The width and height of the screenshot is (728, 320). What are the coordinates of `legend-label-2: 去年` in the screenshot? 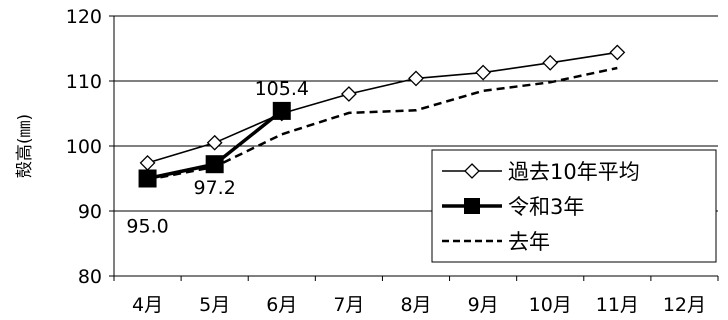 It's located at (529, 242).